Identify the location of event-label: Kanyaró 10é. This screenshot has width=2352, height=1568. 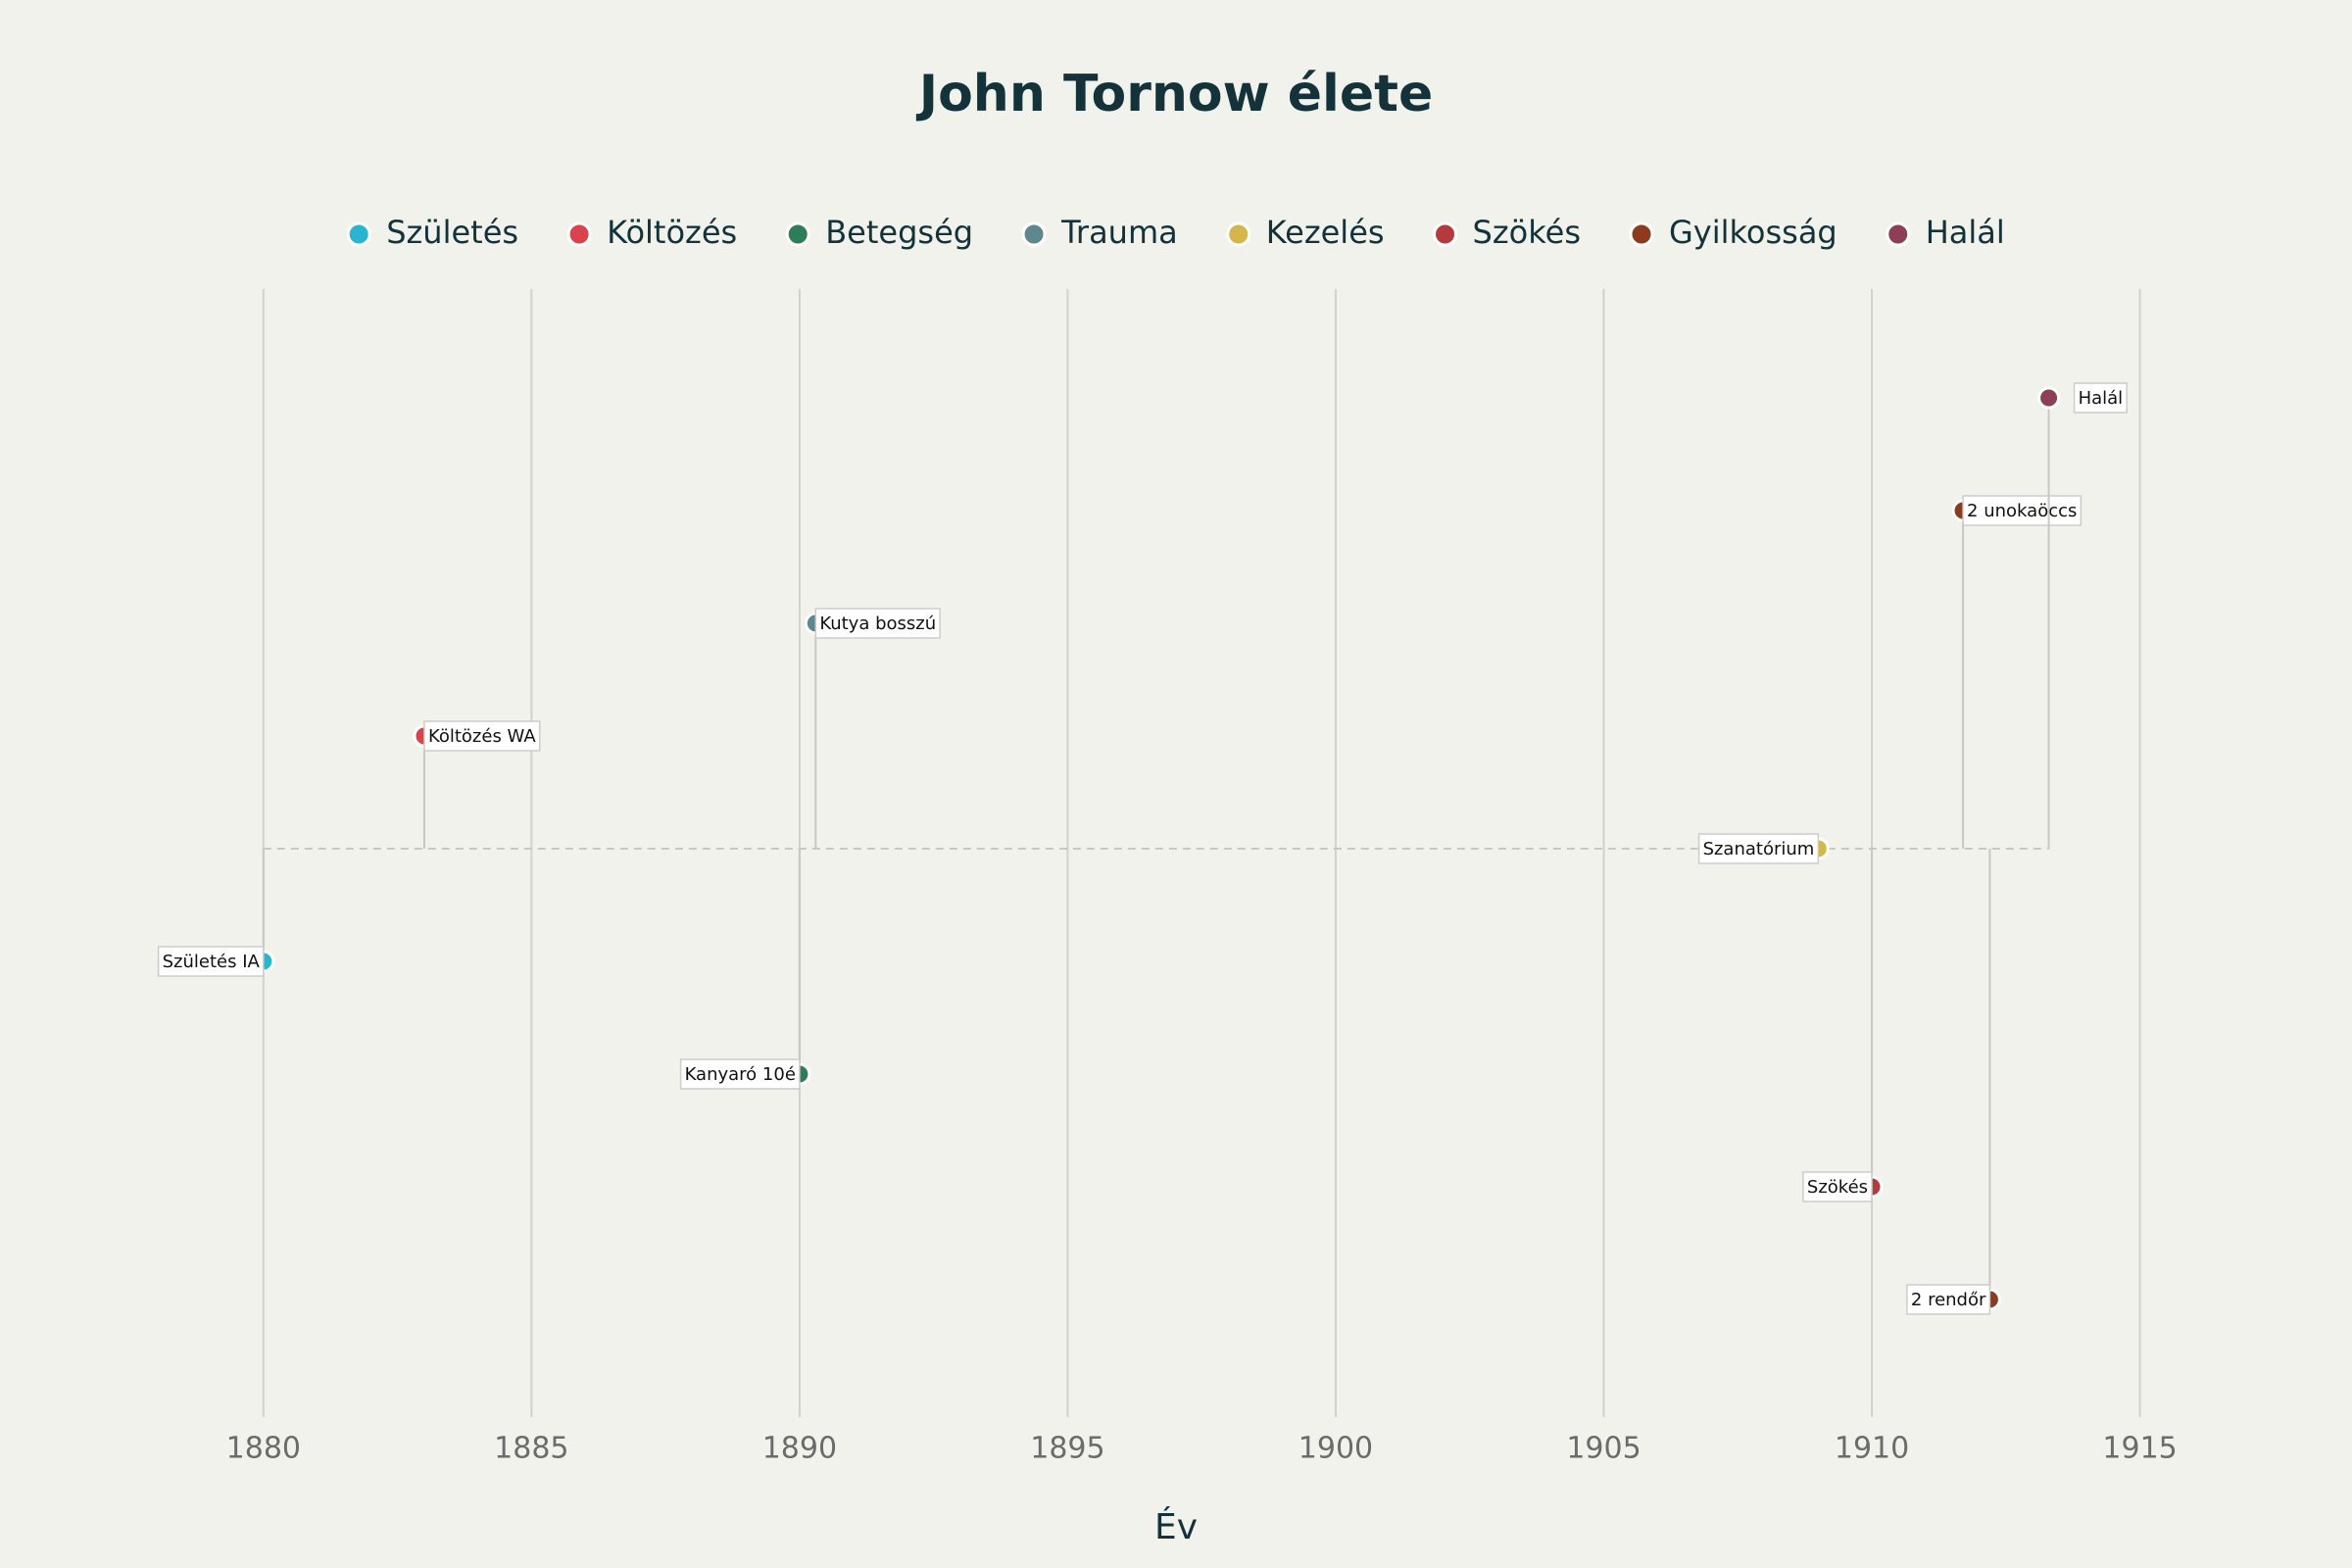
(740, 1074).